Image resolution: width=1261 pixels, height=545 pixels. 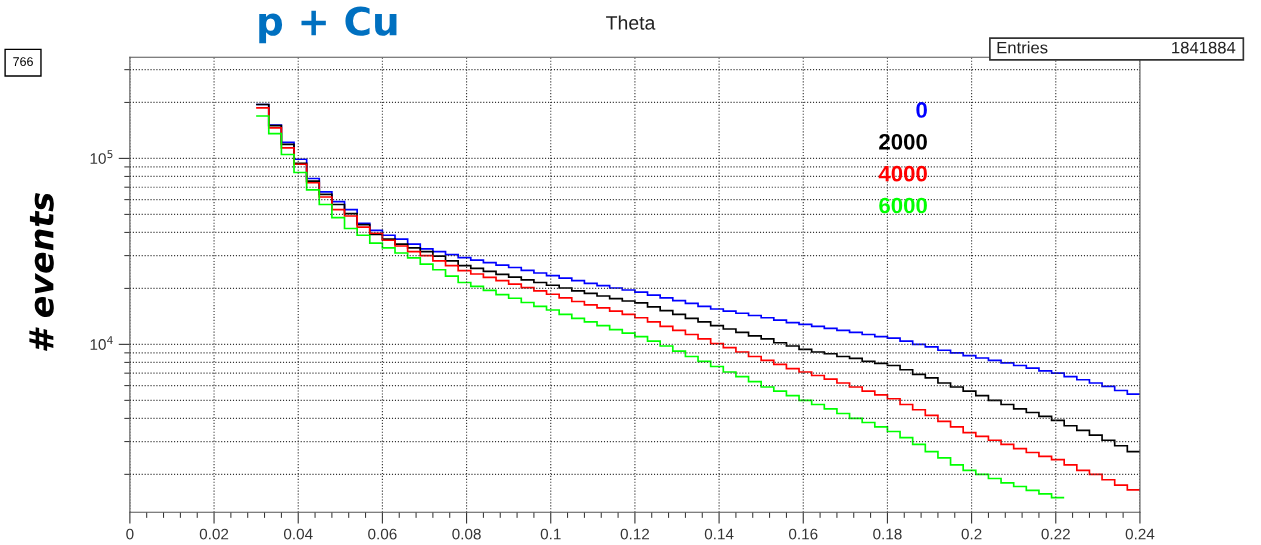 I want to click on x-tick-label: 0.22, so click(x=1055, y=534).